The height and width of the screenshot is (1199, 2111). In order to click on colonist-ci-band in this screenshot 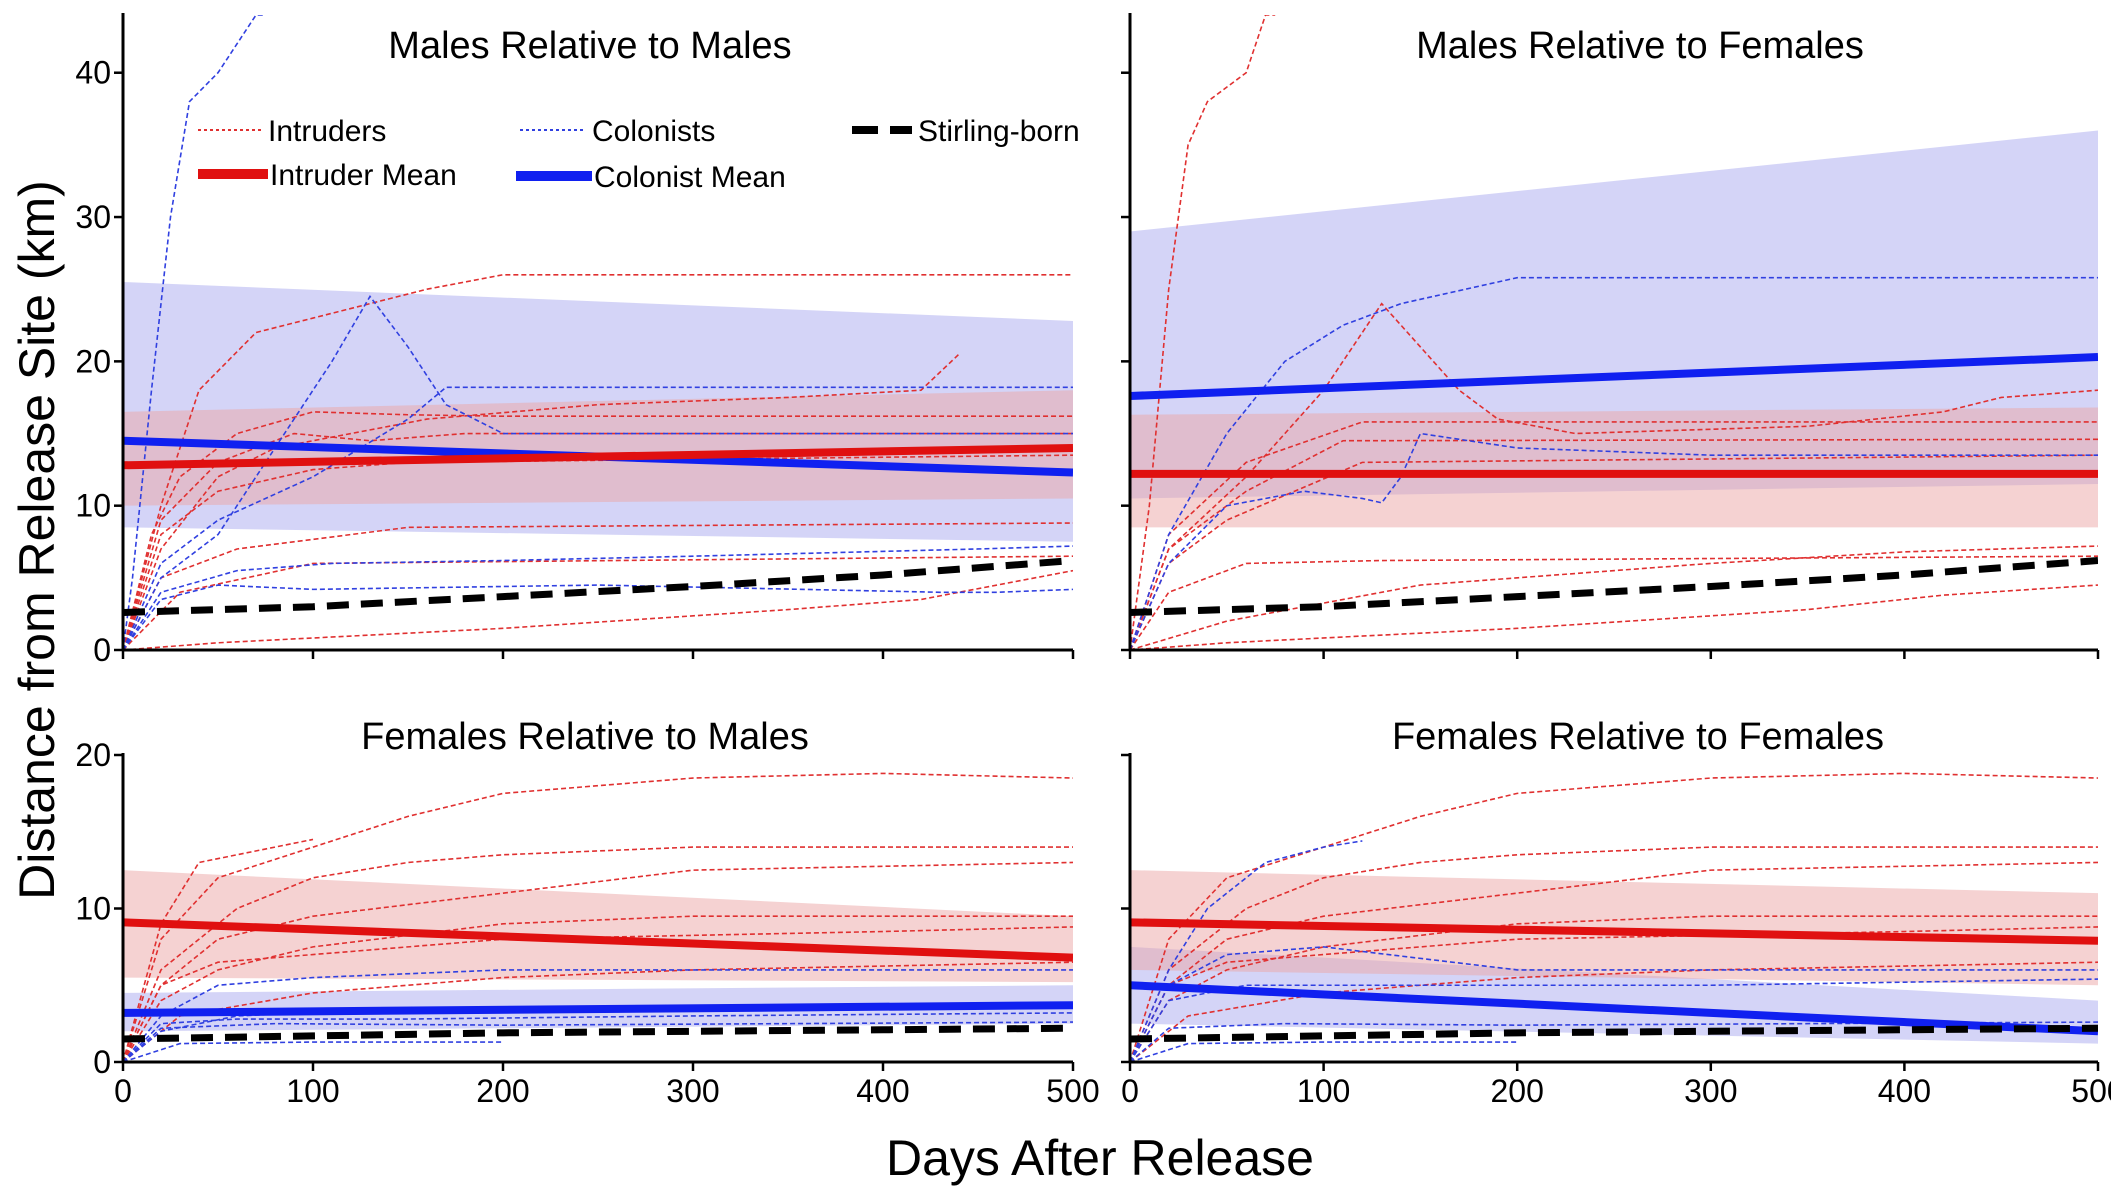, I will do `click(1614, 314)`.